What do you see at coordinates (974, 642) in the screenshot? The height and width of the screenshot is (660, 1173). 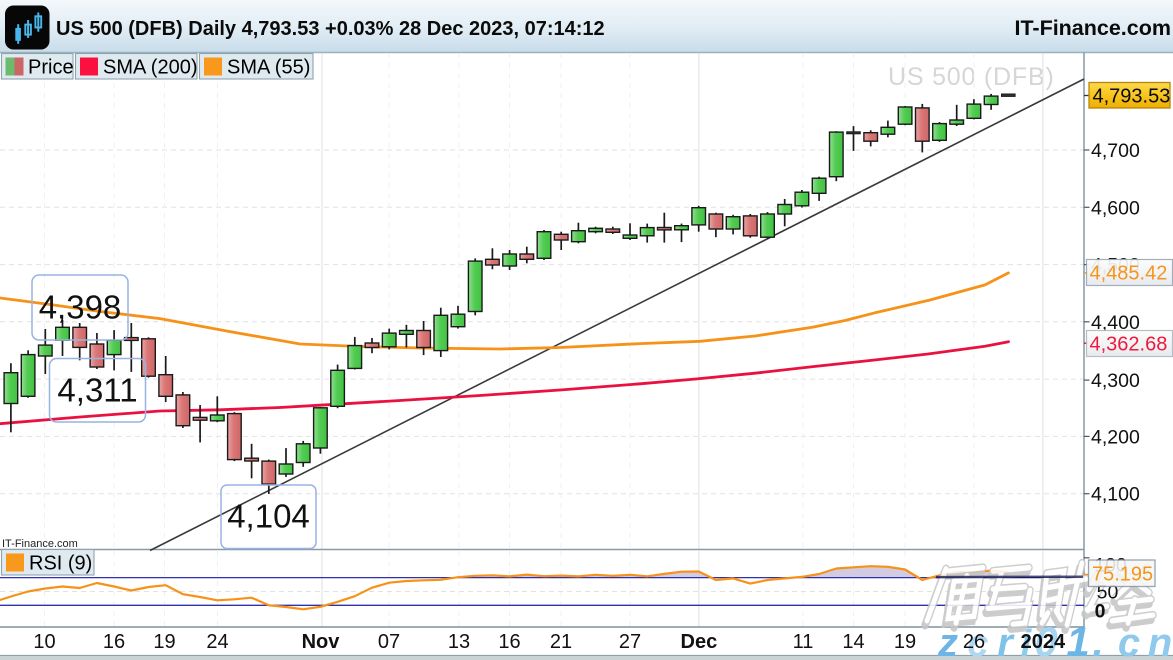 I see `svg-text: 26` at bounding box center [974, 642].